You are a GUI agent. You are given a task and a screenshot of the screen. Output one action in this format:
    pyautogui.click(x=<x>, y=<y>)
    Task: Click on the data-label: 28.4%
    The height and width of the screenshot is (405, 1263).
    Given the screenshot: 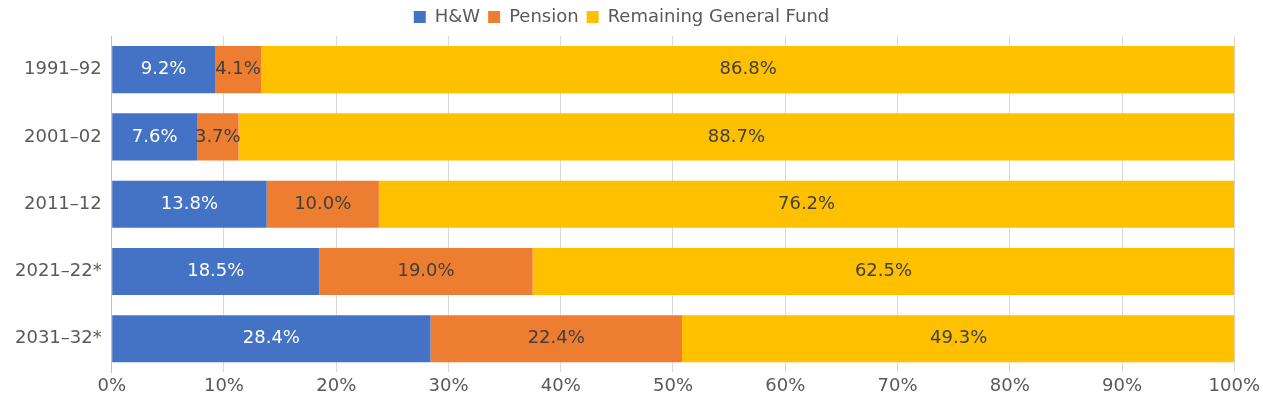 What is the action you would take?
    pyautogui.click(x=271, y=337)
    